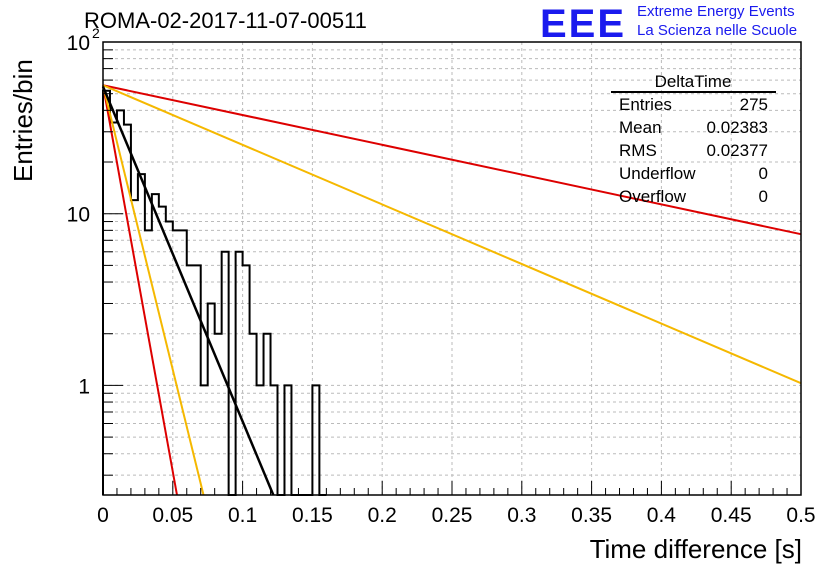 The width and height of the screenshot is (836, 572). I want to click on x-tick-label: 0.35, so click(591, 515).